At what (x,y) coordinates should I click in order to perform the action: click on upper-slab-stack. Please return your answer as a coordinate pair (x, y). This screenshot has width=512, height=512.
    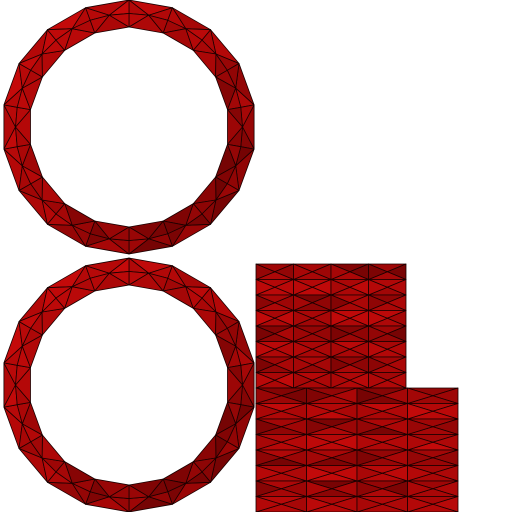
    Looking at the image, I should click on (331, 326).